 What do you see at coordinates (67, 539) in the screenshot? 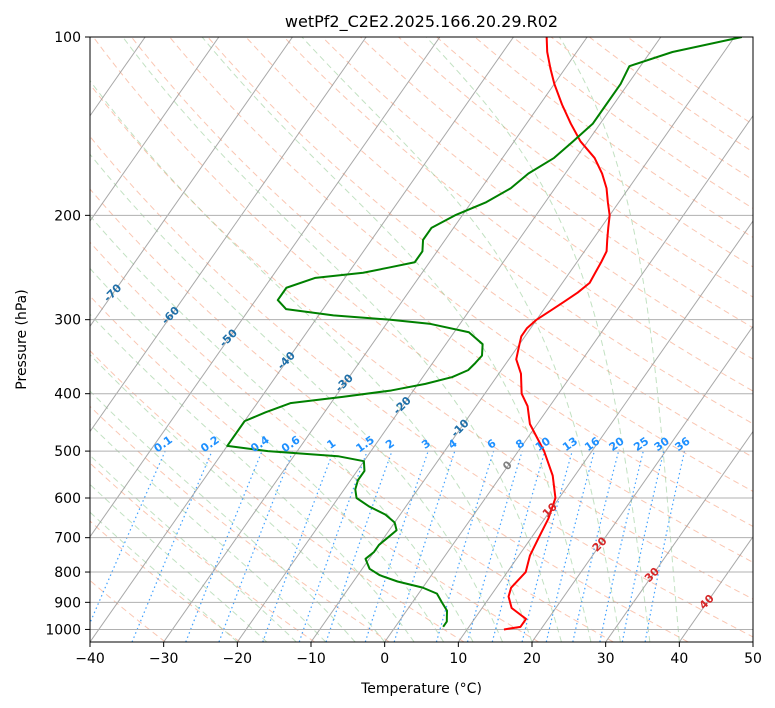
I see `y-tick-label: 700` at bounding box center [67, 539].